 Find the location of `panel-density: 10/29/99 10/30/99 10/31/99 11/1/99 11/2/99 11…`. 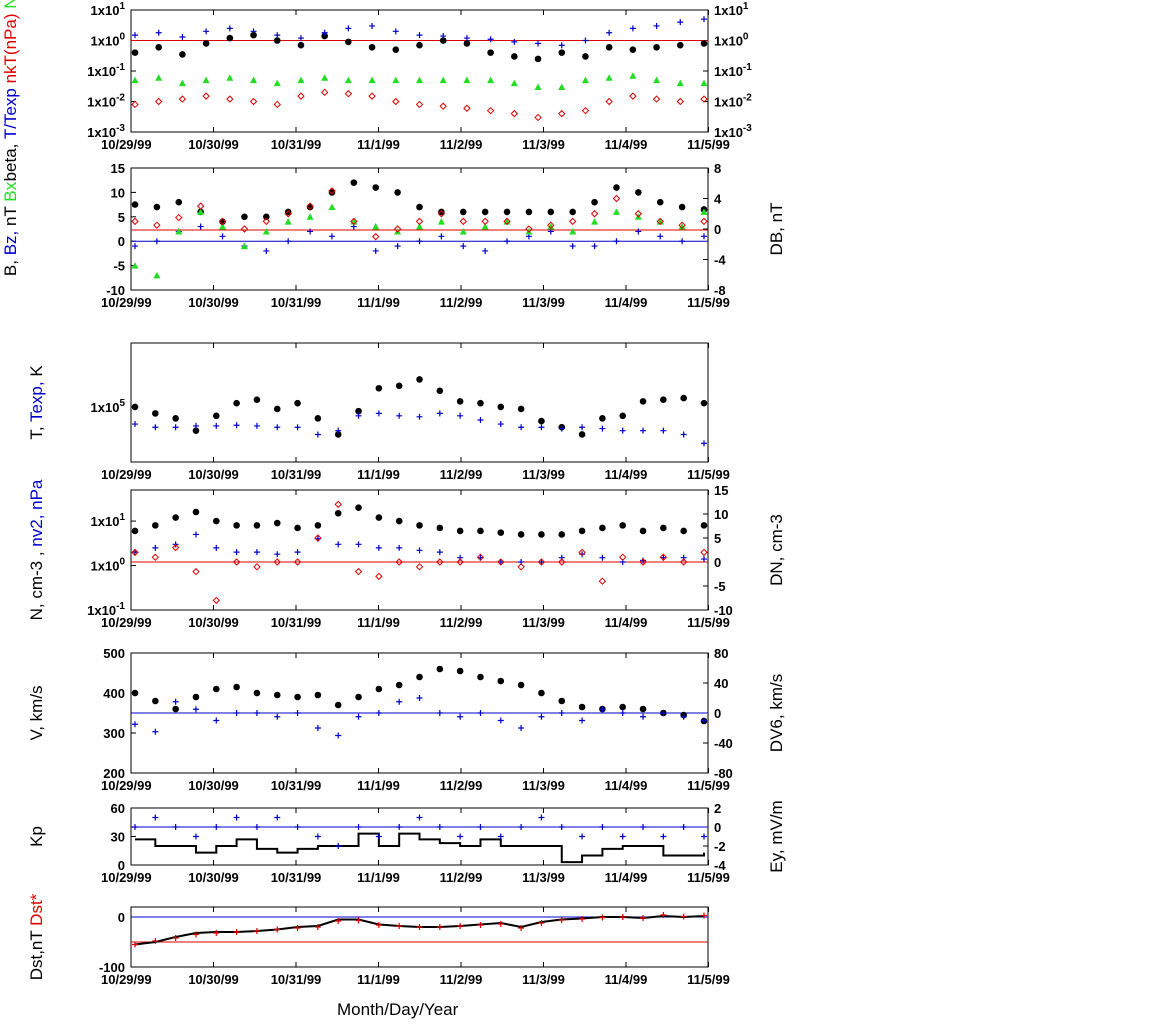

panel-density: 10/29/99 10/30/99 10/31/99 11/1/99 11/2/99 11… is located at coordinates (406, 554).